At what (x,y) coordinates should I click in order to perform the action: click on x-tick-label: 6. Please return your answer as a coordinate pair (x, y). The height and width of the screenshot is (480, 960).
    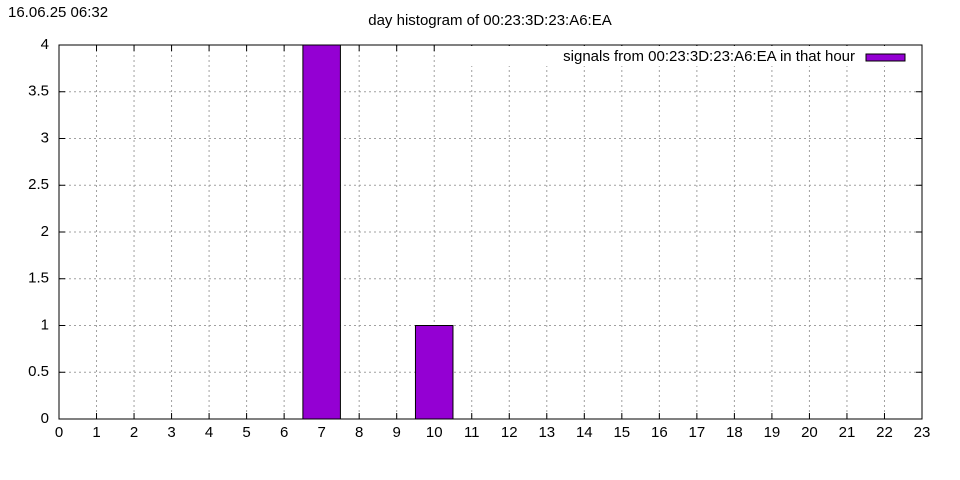
    Looking at the image, I should click on (284, 432).